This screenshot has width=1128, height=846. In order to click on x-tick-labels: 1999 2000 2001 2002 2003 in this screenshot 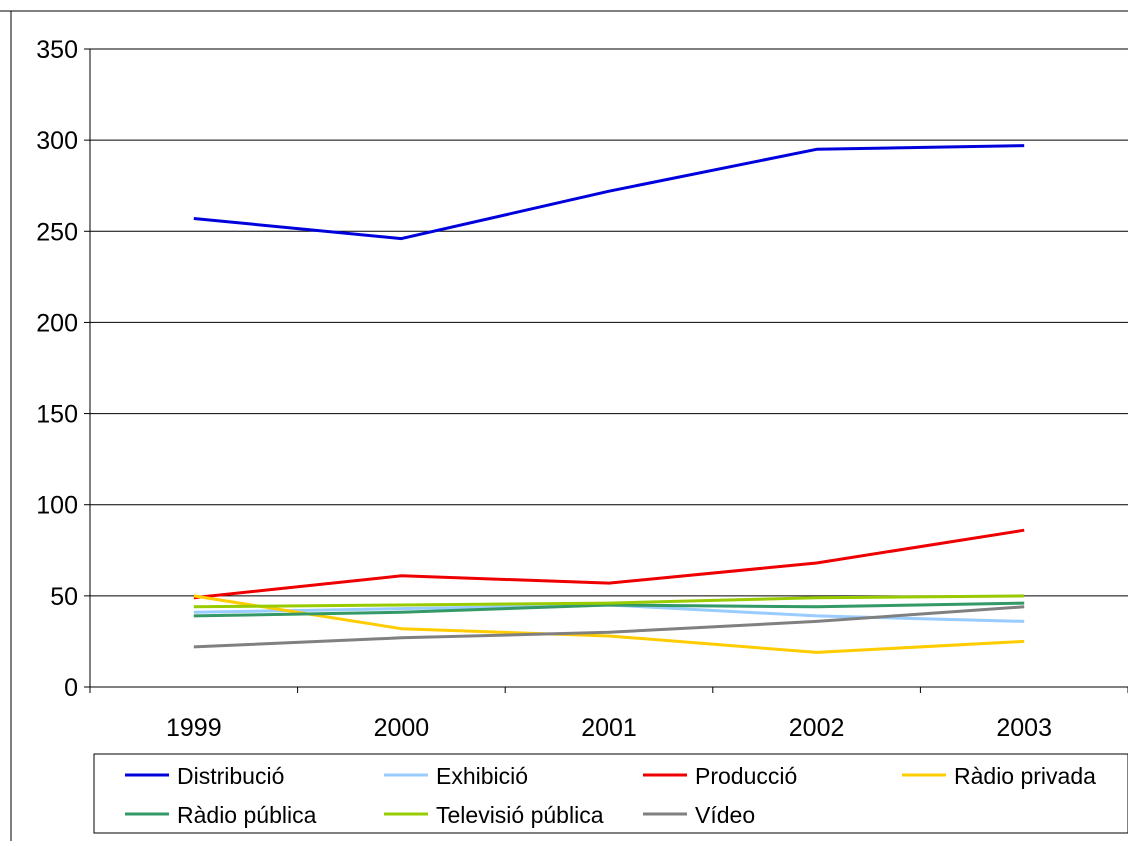, I will do `click(609, 728)`.